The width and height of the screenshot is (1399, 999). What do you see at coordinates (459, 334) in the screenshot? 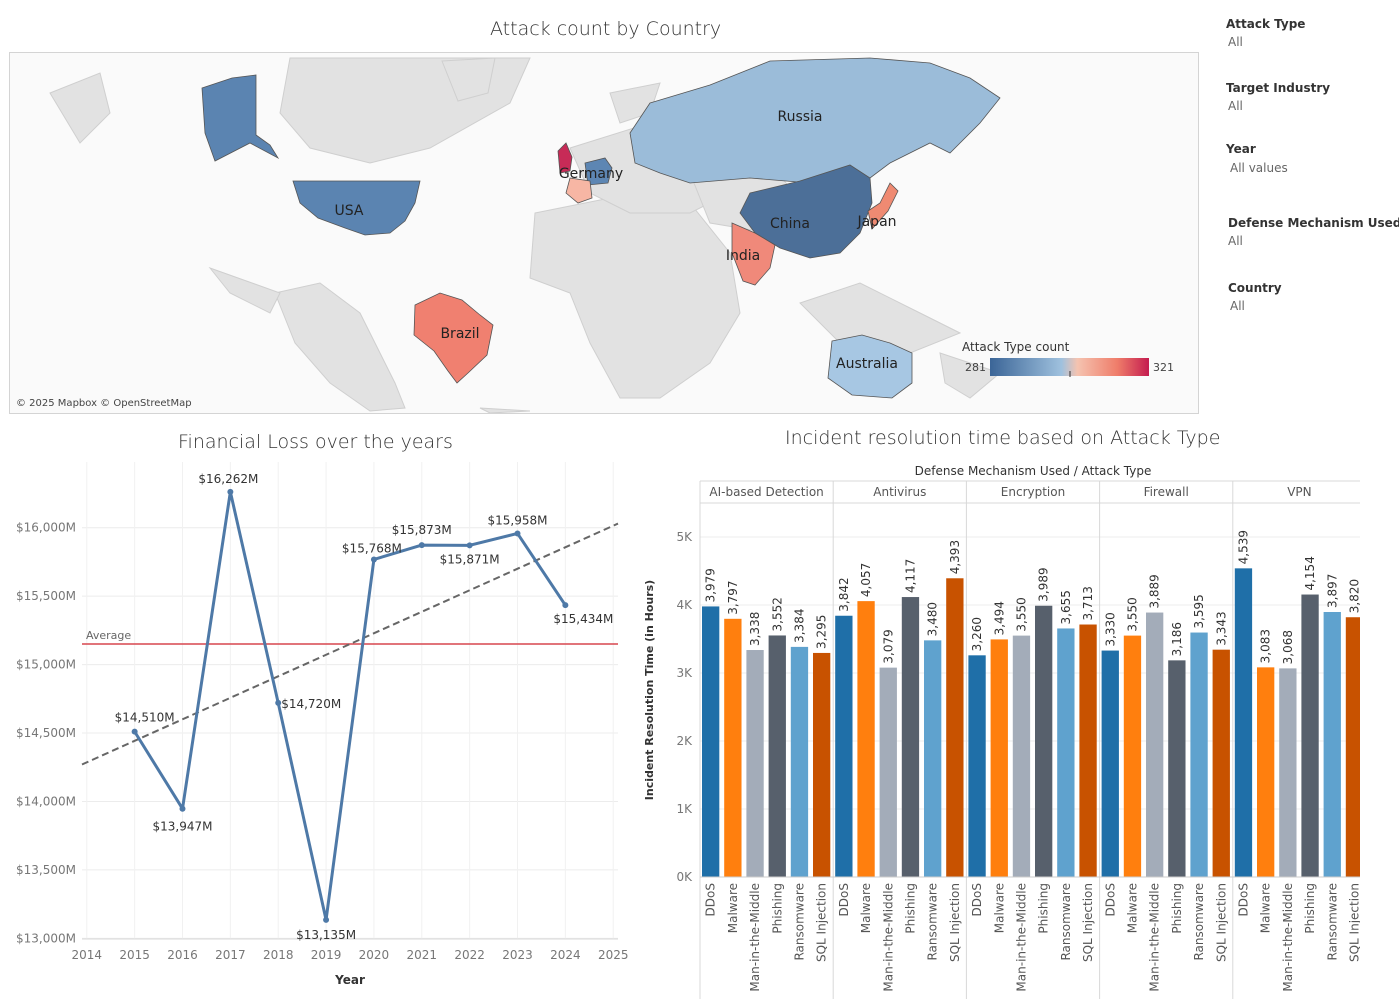
I see `country-label-brazil: Brazil` at bounding box center [459, 334].